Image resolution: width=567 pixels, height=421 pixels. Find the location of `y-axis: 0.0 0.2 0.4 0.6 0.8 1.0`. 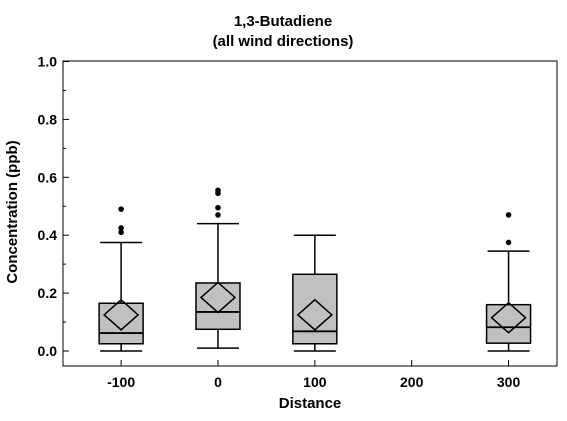

y-axis: 0.0 0.2 0.4 0.6 0.8 1.0 is located at coordinates (53, 206).